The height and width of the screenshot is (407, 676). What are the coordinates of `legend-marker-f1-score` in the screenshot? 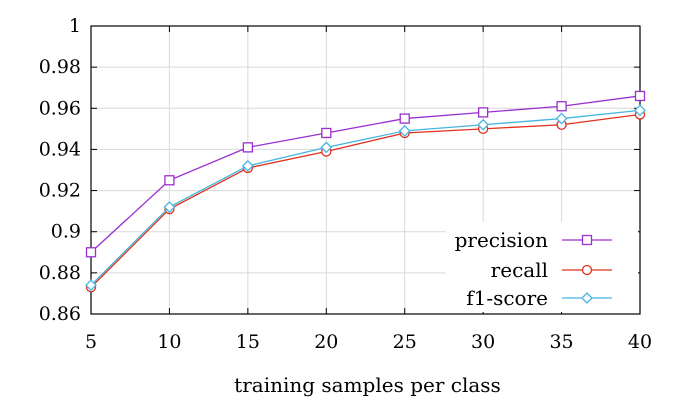 It's located at (587, 298).